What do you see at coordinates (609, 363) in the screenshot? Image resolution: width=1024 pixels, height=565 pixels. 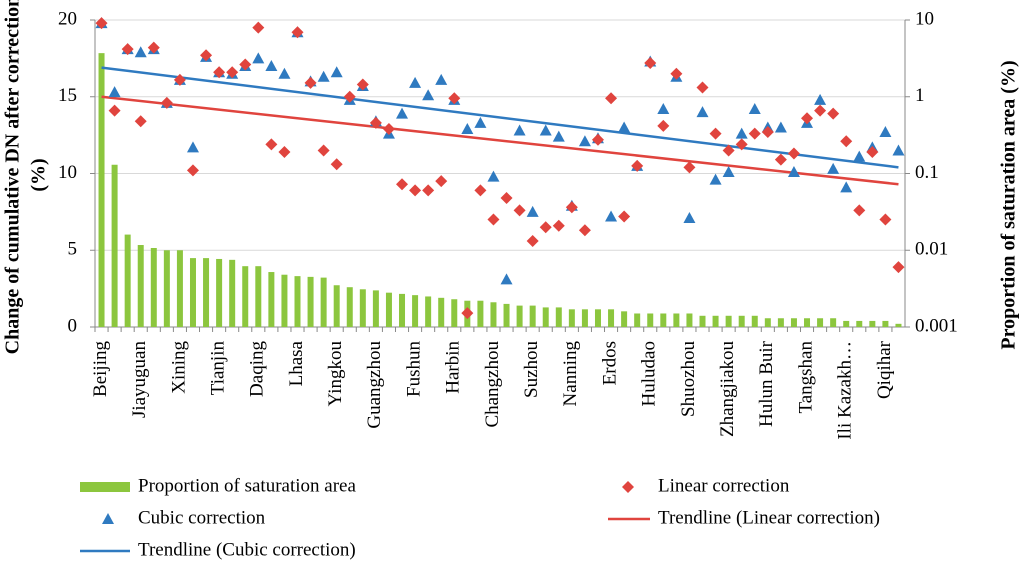 I see `x-tick-label: Erdos` at bounding box center [609, 363].